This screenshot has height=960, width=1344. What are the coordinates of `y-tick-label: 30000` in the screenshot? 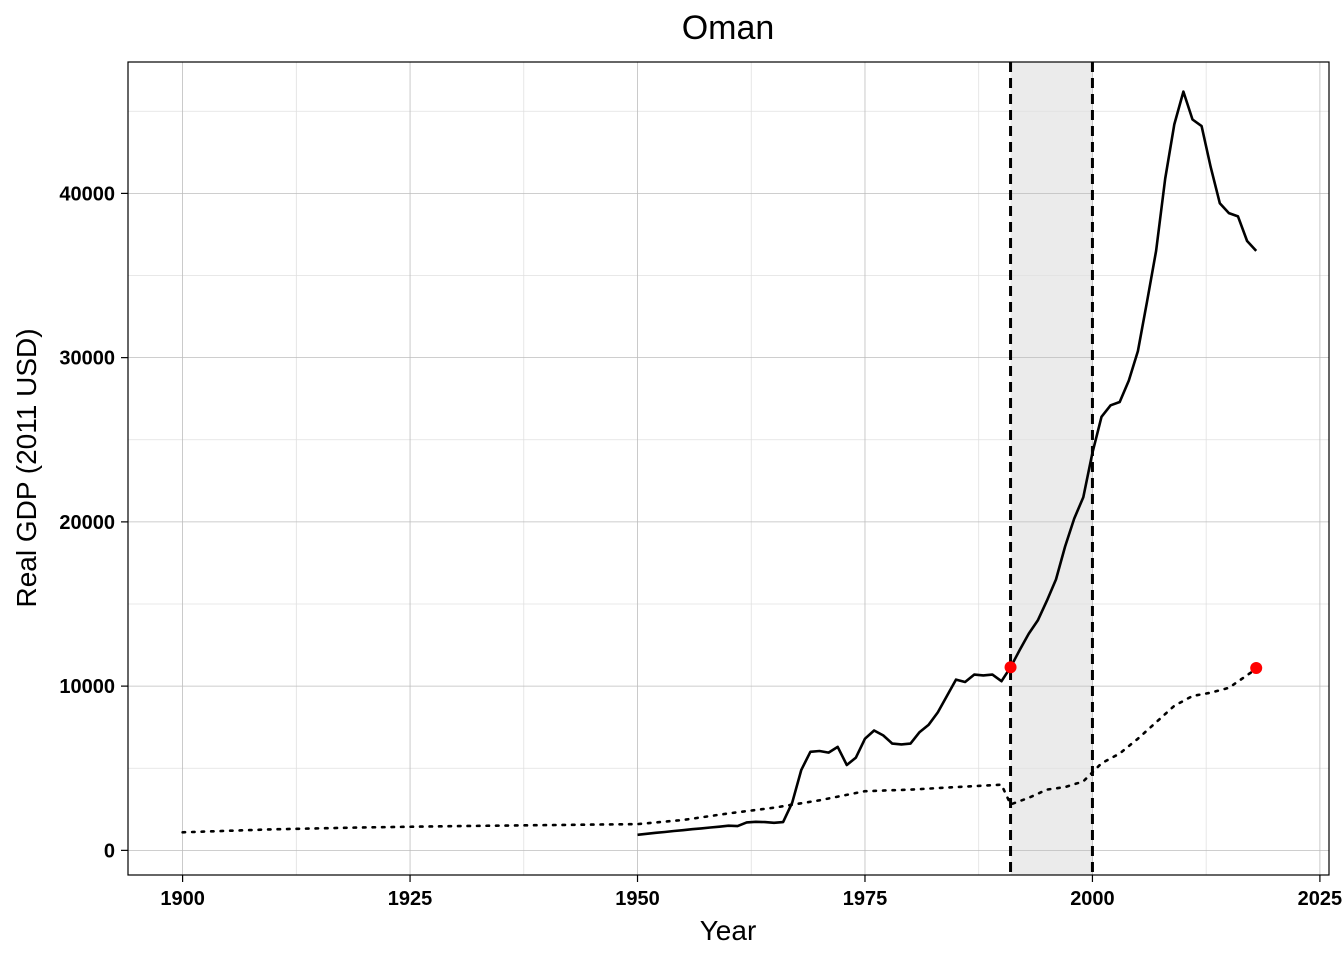 It's located at (87, 359).